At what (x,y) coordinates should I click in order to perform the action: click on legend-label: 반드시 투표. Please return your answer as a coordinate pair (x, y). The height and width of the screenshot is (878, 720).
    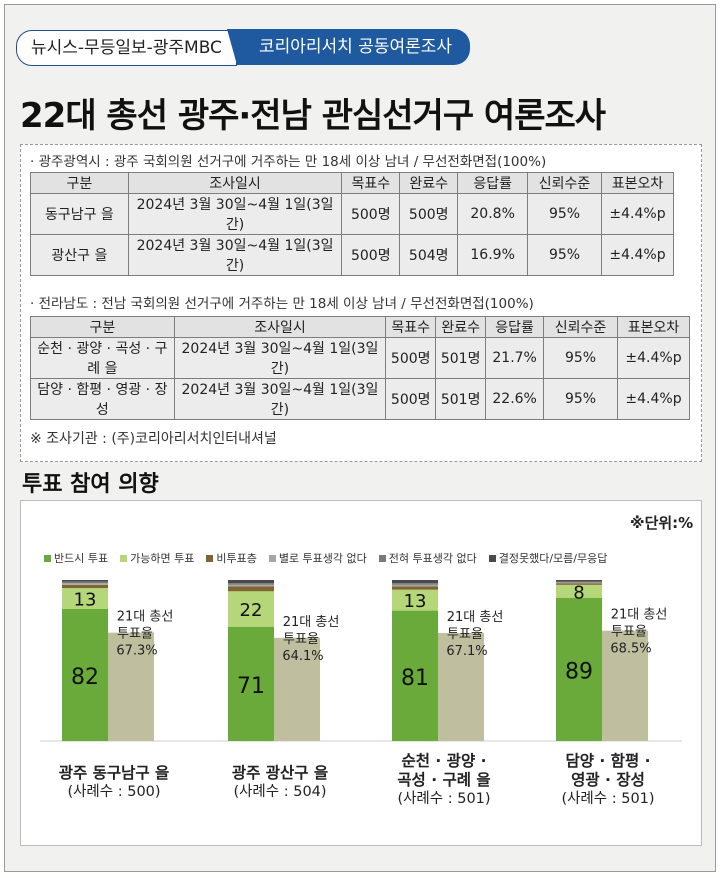
    Looking at the image, I should click on (81, 558).